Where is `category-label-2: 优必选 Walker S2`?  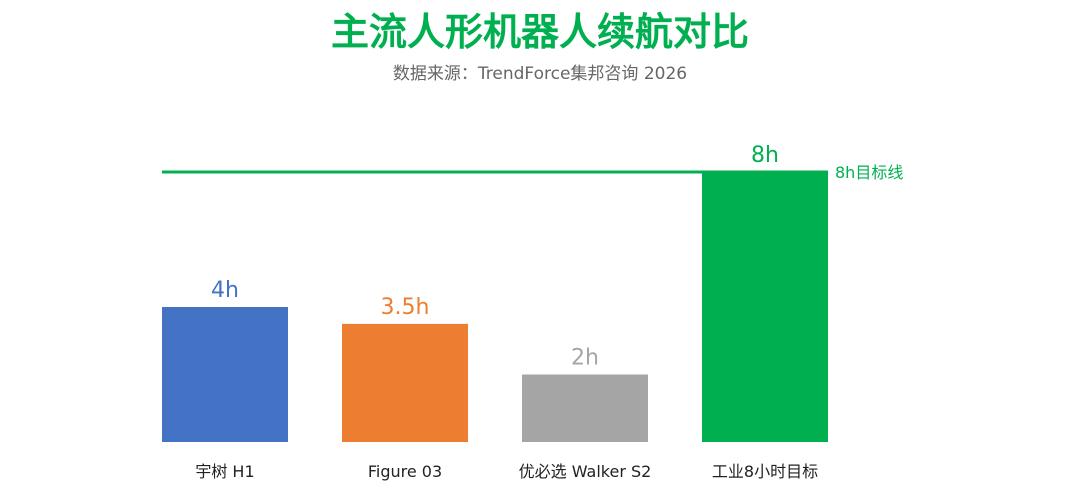 category-label-2: 优必选 Walker S2 is located at coordinates (585, 471).